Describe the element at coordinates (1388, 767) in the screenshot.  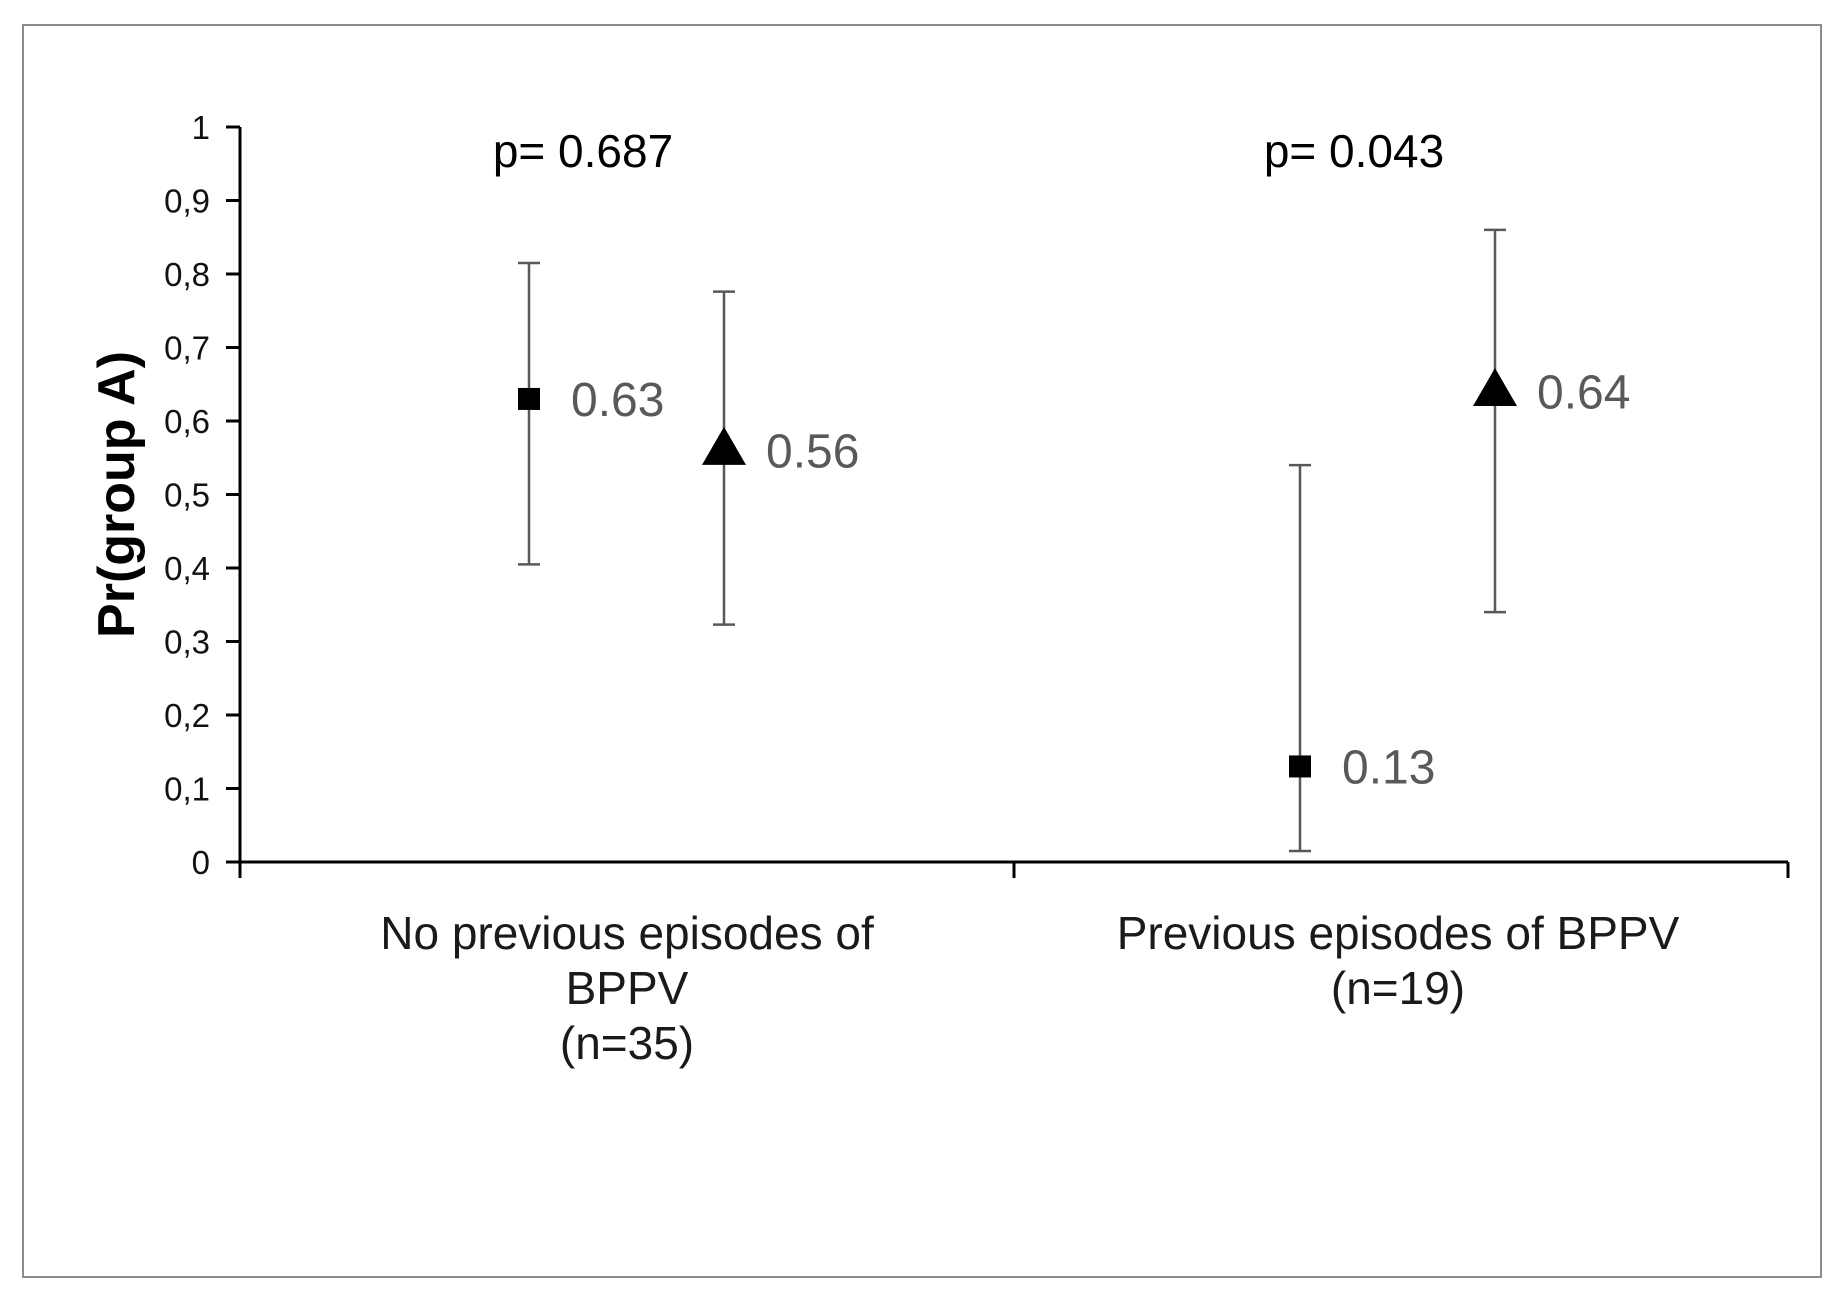
I see `data-label-0-1: 0.13` at that location.